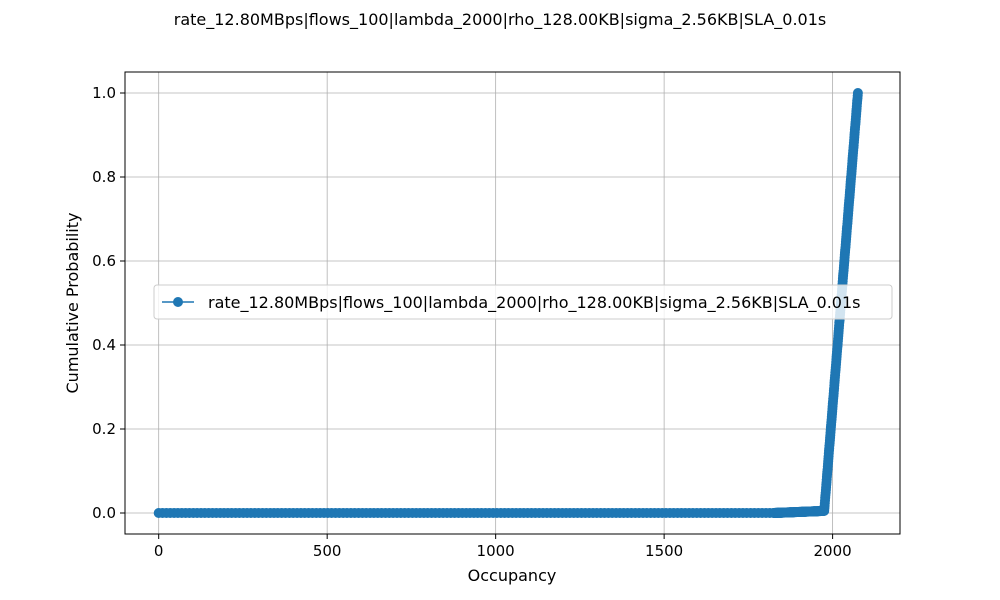 The height and width of the screenshot is (600, 1000). Describe the element at coordinates (833, 551) in the screenshot. I see `x-tick-label: 2000` at that location.